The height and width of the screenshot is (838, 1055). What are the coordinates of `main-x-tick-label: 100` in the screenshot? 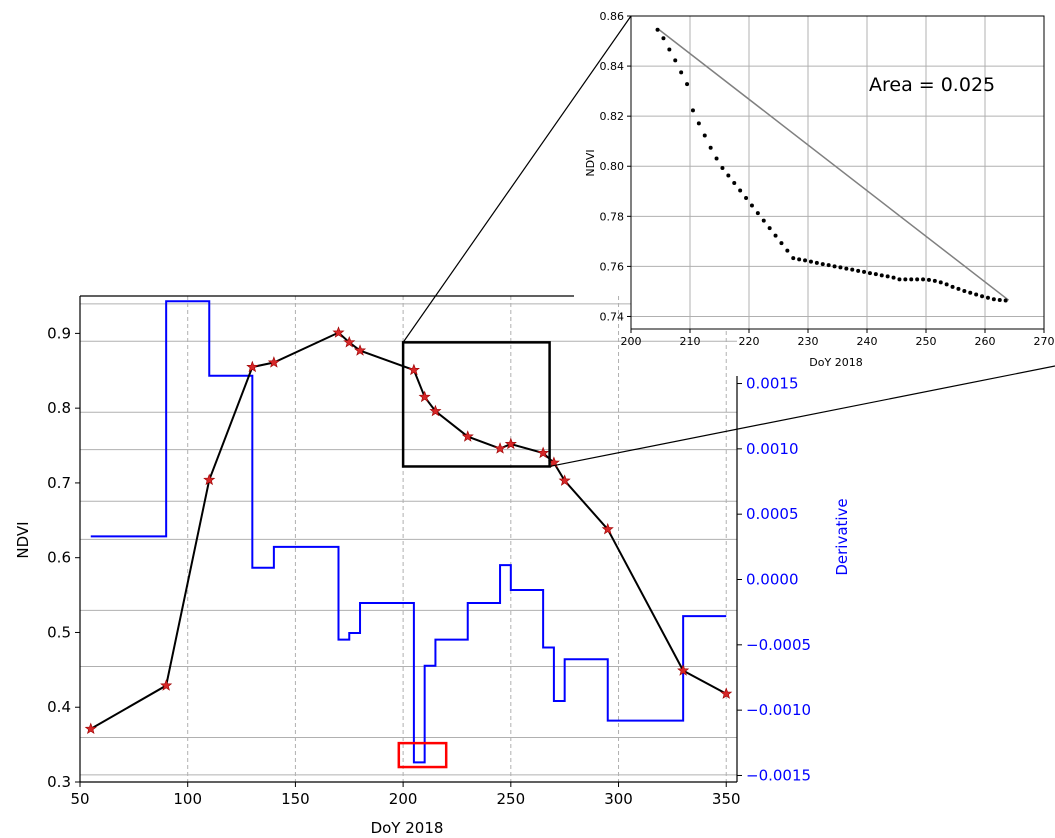 It's located at (187, 799).